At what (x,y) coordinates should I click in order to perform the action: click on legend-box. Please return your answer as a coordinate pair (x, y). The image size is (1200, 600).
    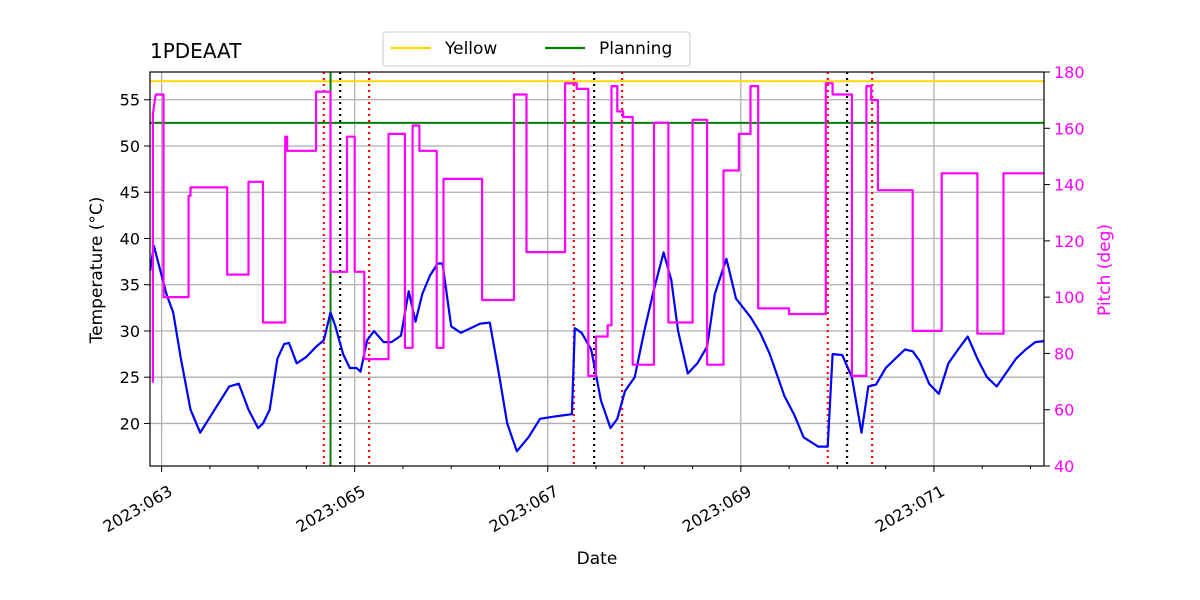
    Looking at the image, I should click on (536, 49).